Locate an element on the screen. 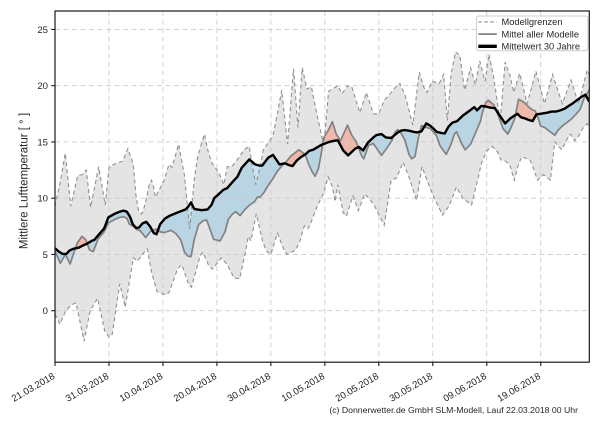 The image size is (600, 425). svg-text: 5 is located at coordinates (45, 255).